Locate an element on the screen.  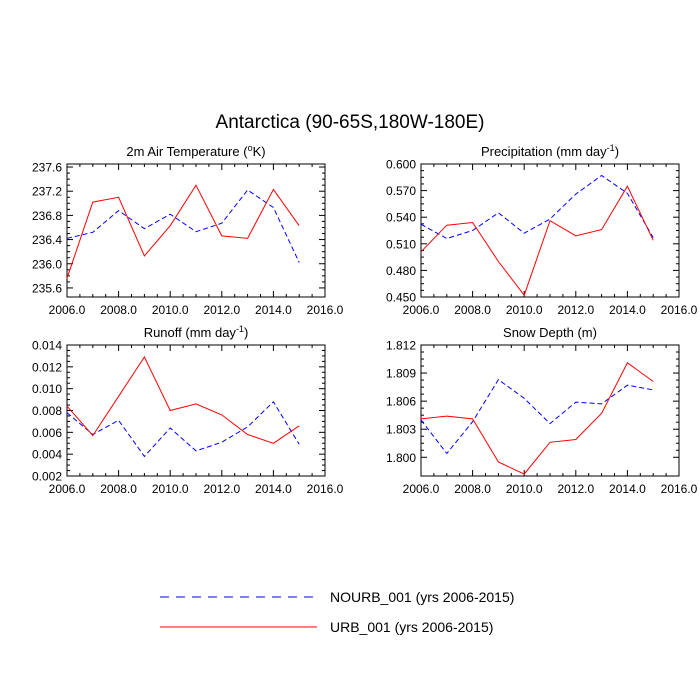
y-tick-label: 0.540 is located at coordinates (401, 218).